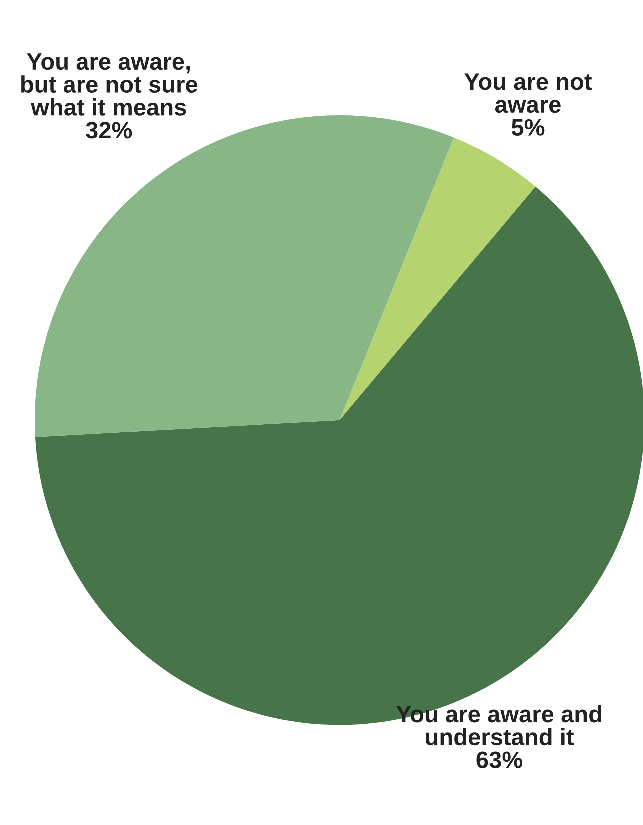 The width and height of the screenshot is (643, 825). Describe the element at coordinates (109, 130) in the screenshot. I see `data-label: 32%` at that location.